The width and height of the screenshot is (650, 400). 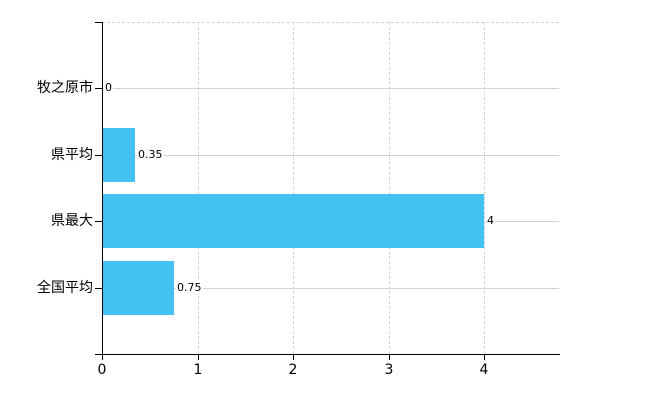 What do you see at coordinates (484, 370) in the screenshot?
I see `x-tick-label: 4` at bounding box center [484, 370].